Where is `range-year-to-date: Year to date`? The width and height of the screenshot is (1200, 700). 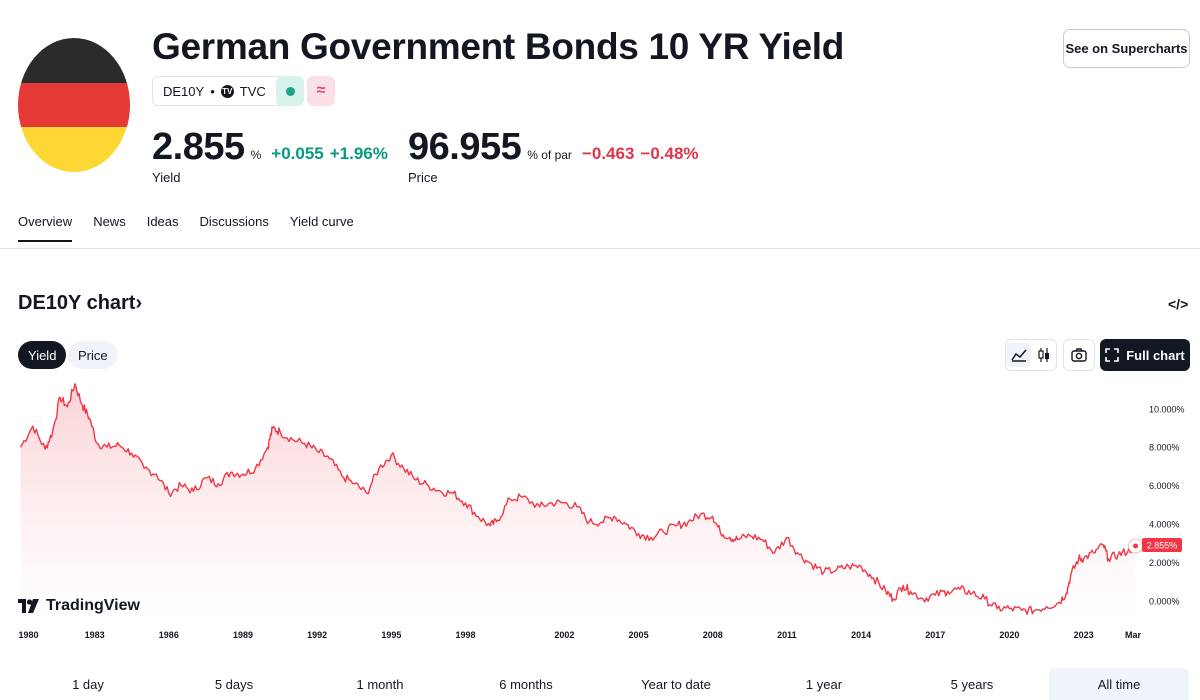
range-year-to-date: Year to date is located at coordinates (676, 684).